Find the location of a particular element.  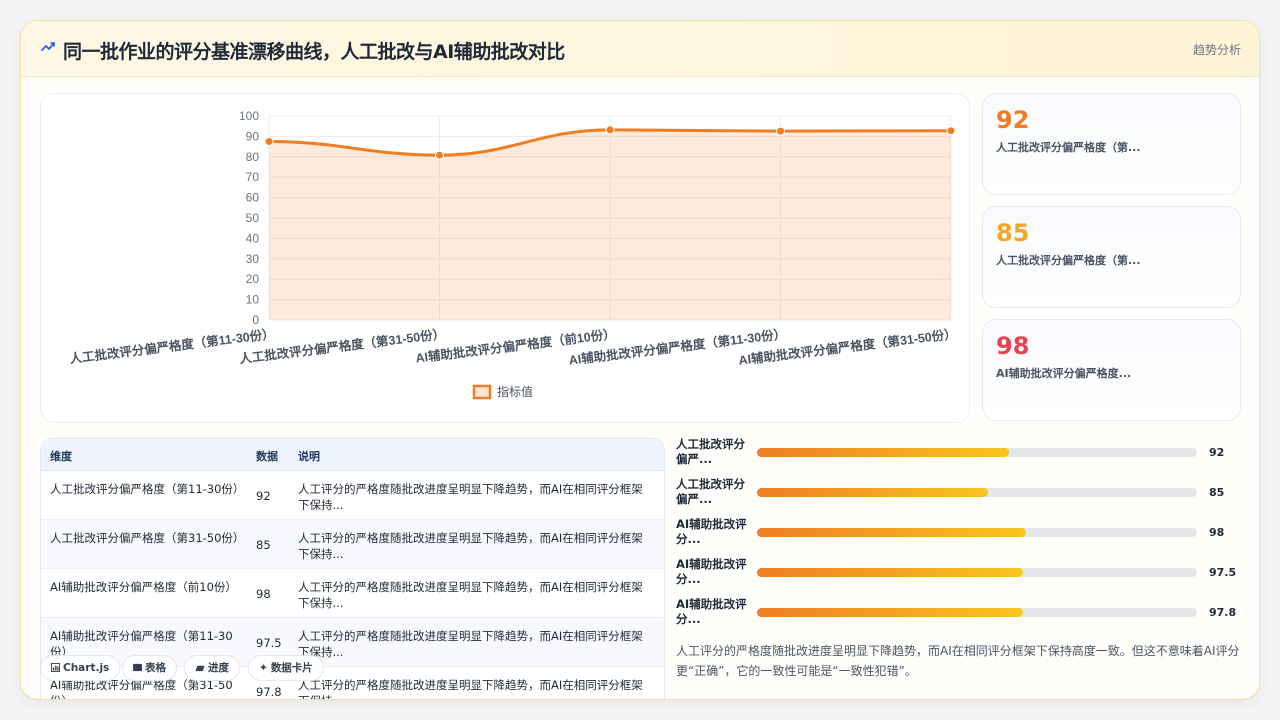

progress-value: 97.8 is located at coordinates (1223, 612).